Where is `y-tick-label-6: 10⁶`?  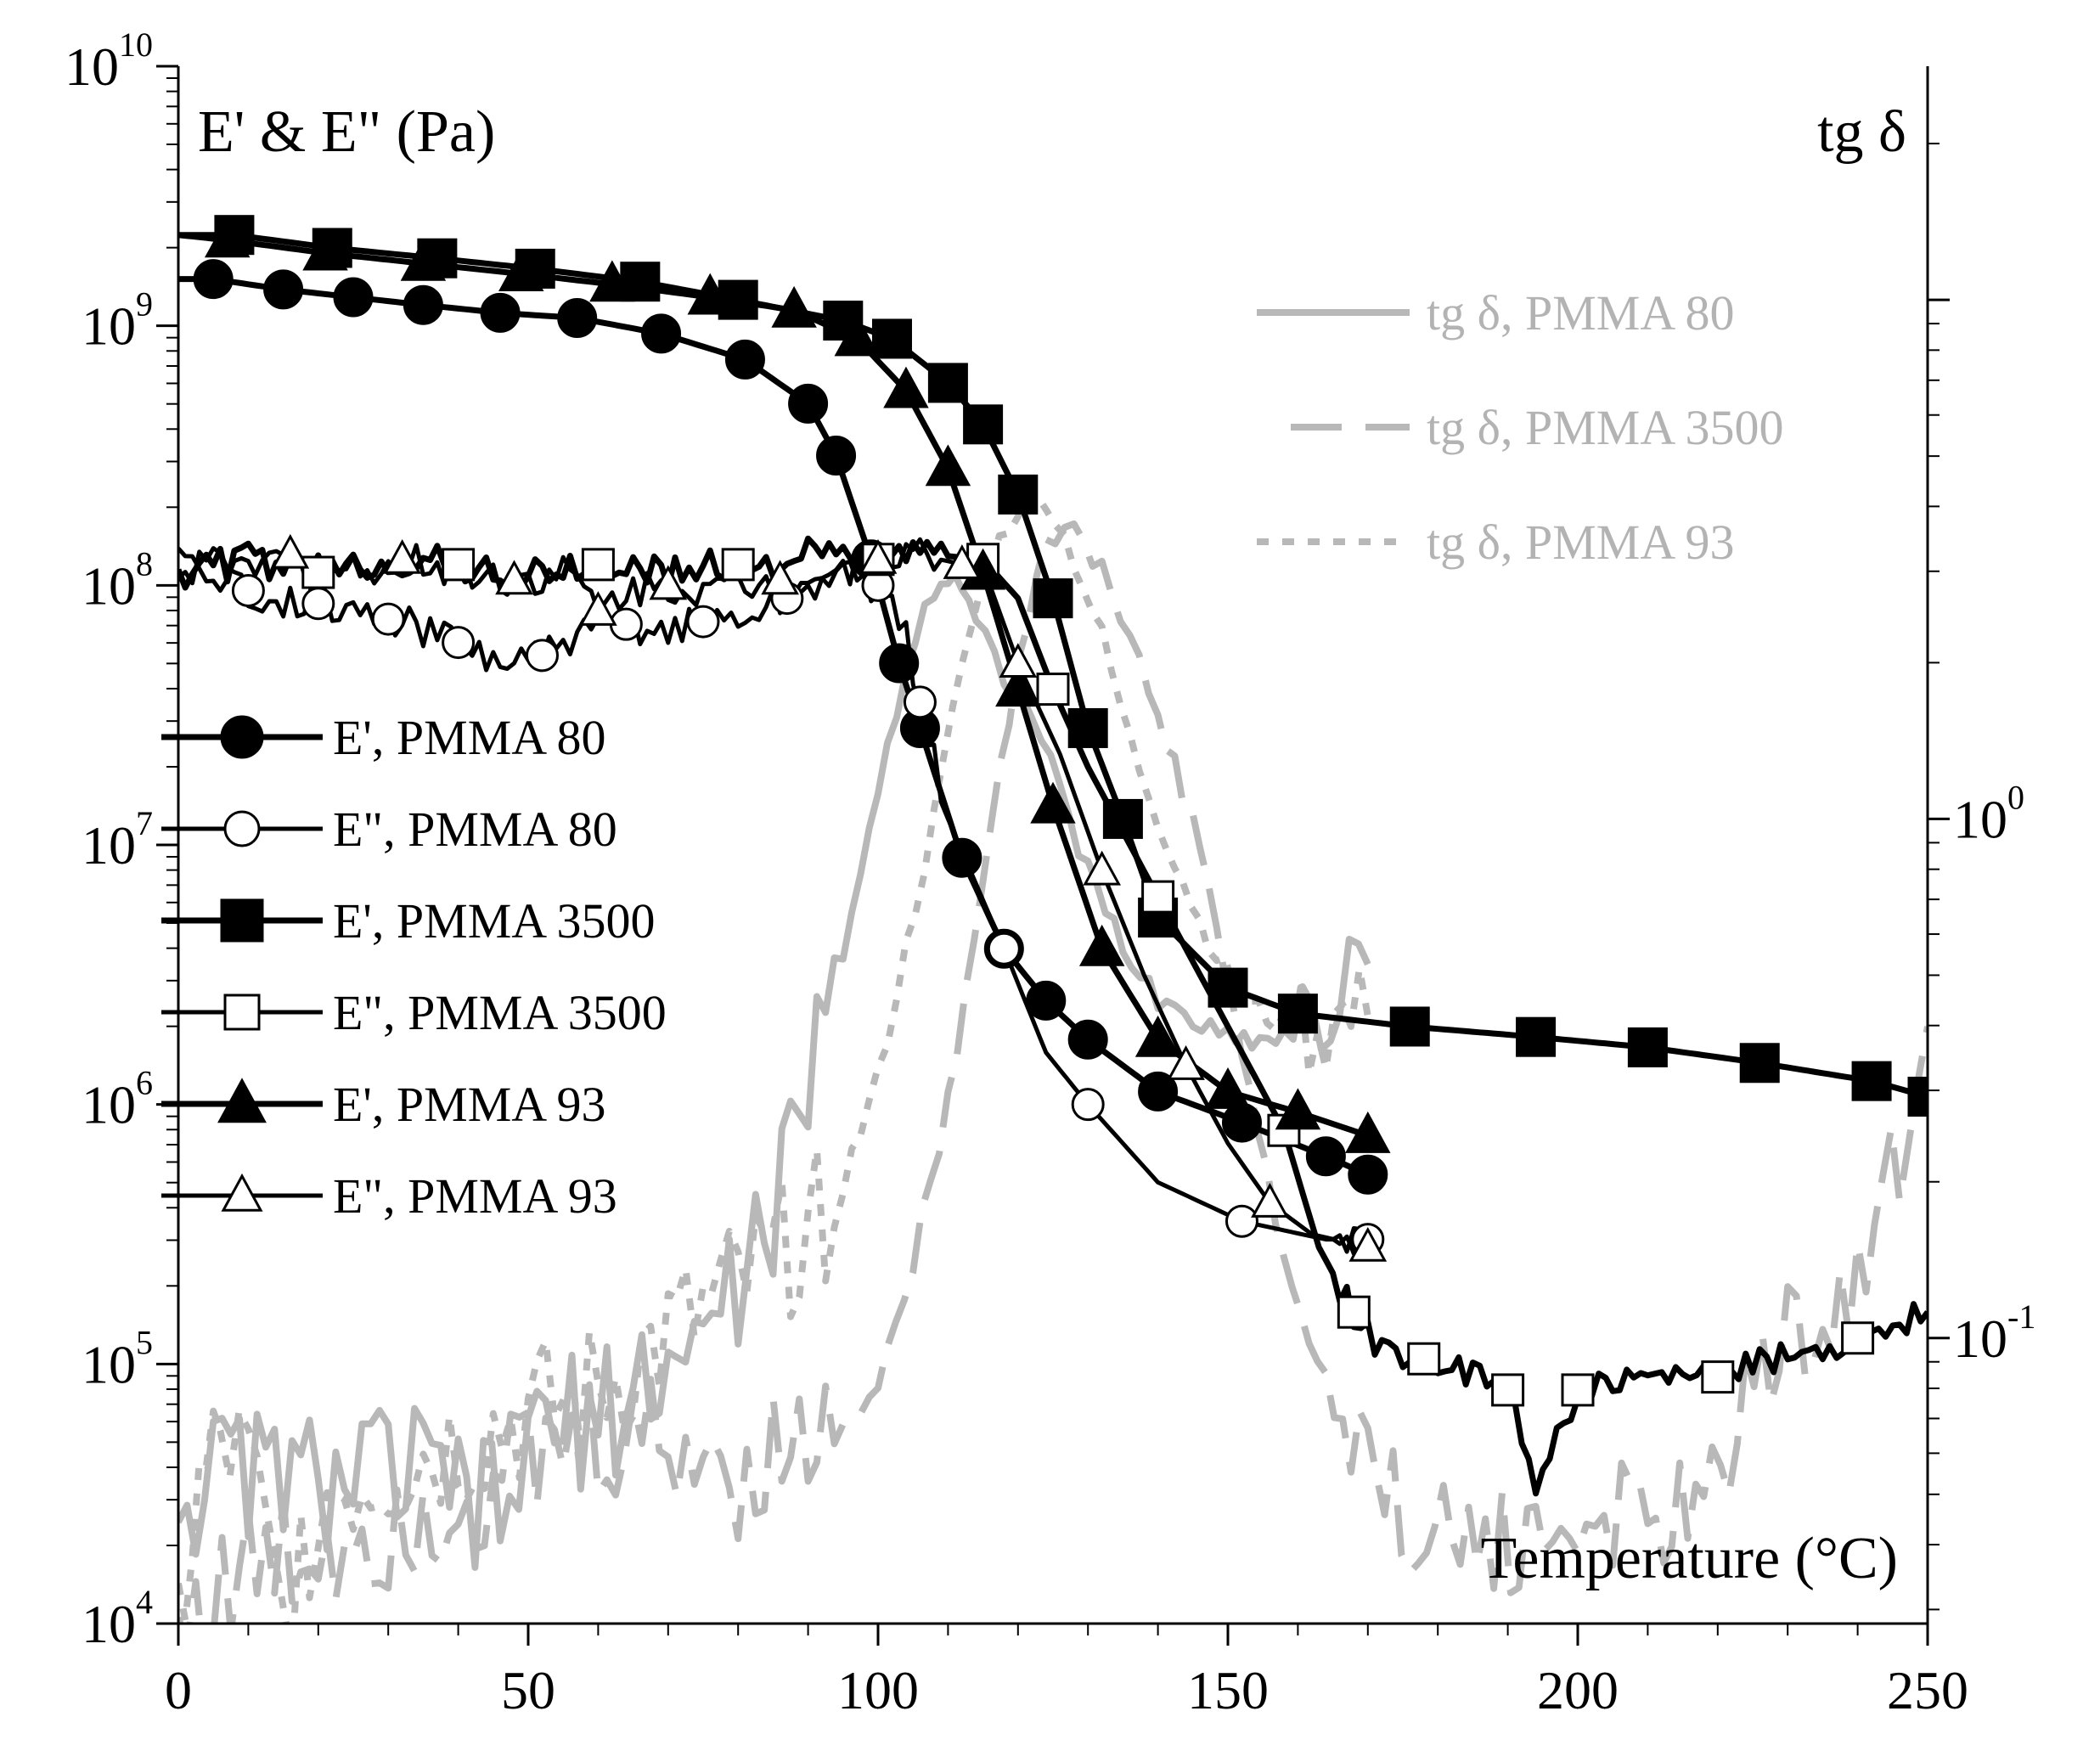
y-tick-label-6: 10⁶ is located at coordinates (117, 1099).